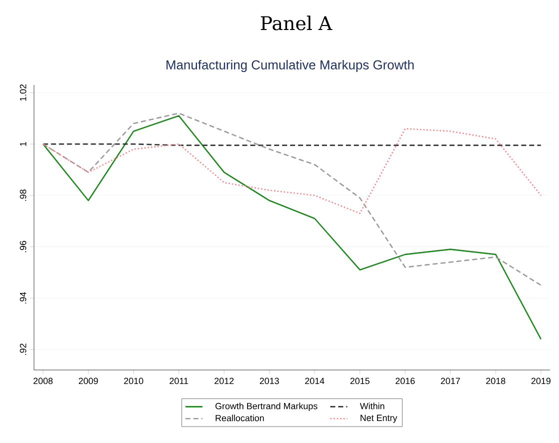  I want to click on x-tick-label: 2010, so click(134, 381).